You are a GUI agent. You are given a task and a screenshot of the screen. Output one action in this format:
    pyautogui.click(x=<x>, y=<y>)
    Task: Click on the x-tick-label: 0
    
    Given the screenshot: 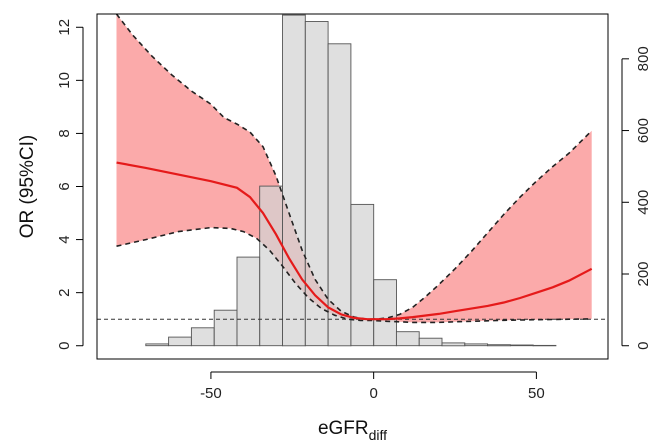 What is the action you would take?
    pyautogui.click(x=373, y=393)
    